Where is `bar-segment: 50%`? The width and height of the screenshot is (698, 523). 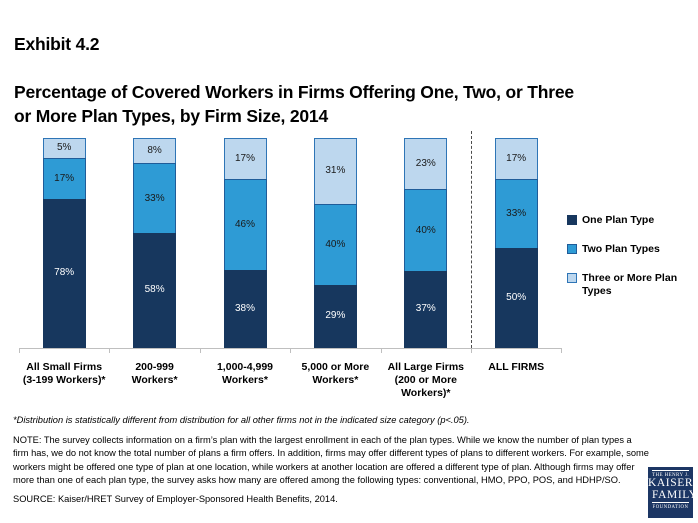
bar-segment: 50% is located at coordinates (516, 298).